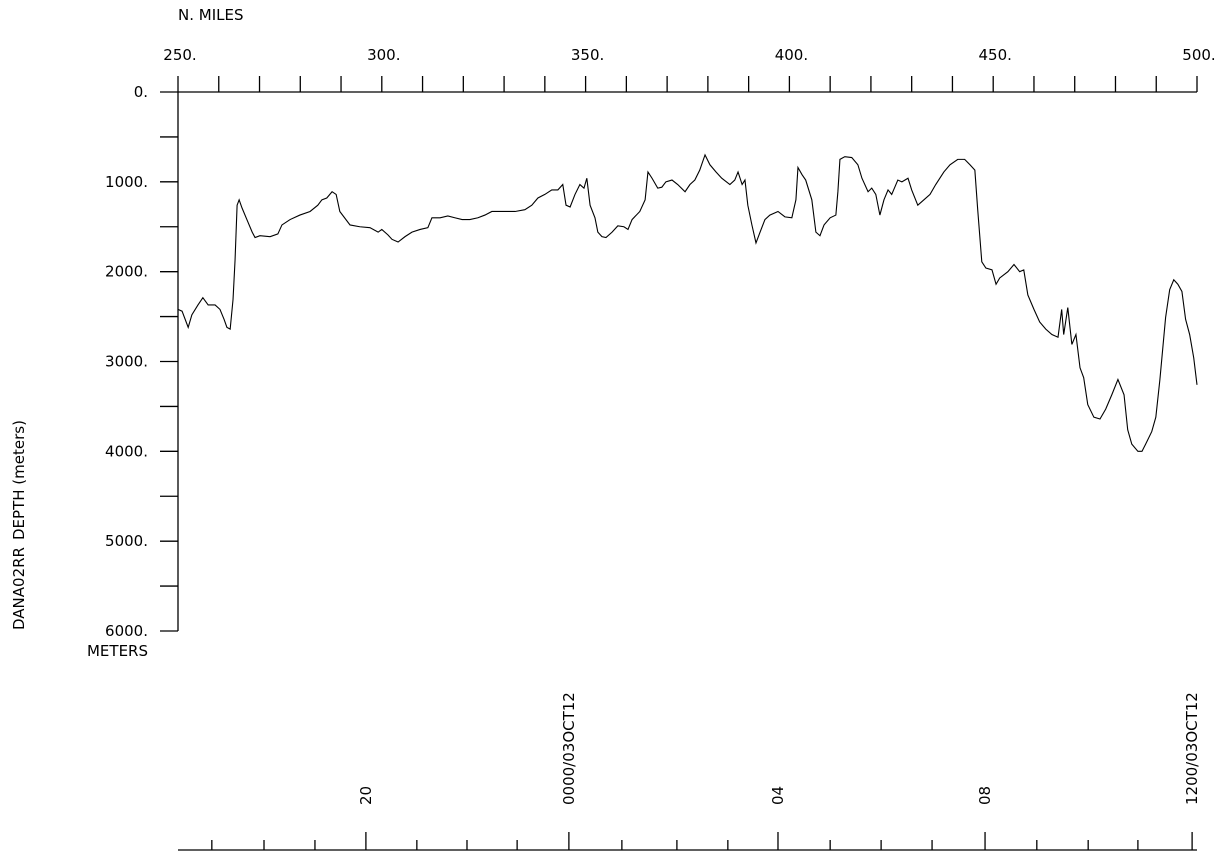  I want to click on y-axis-label: DEPTH (meters), so click(19, 480).